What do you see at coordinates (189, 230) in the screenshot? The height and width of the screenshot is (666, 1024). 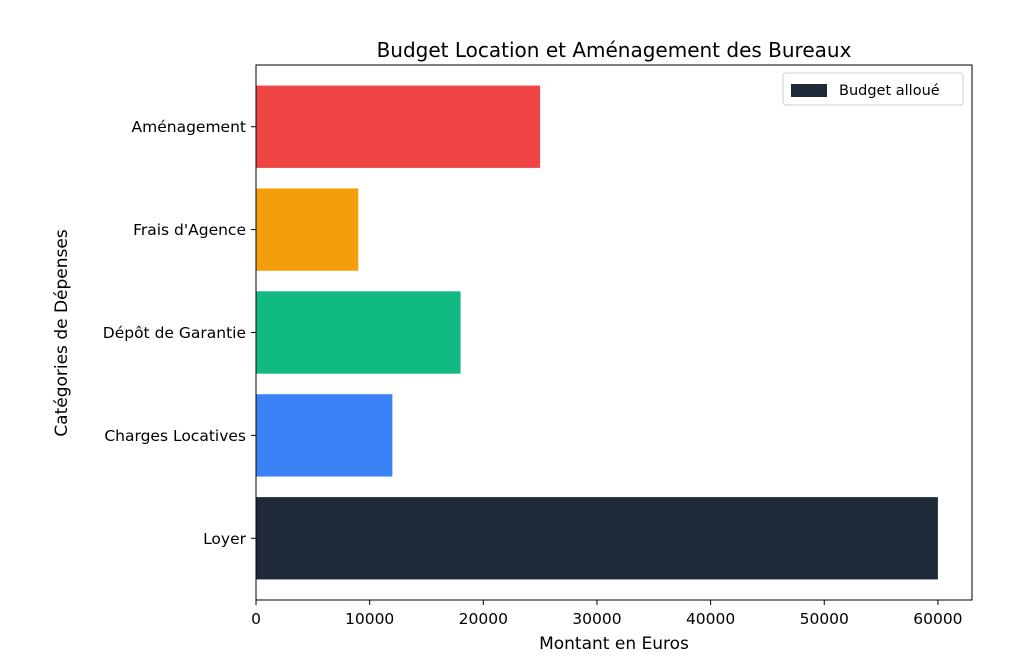 I see `y-tick-label: Frais d'Agence` at bounding box center [189, 230].